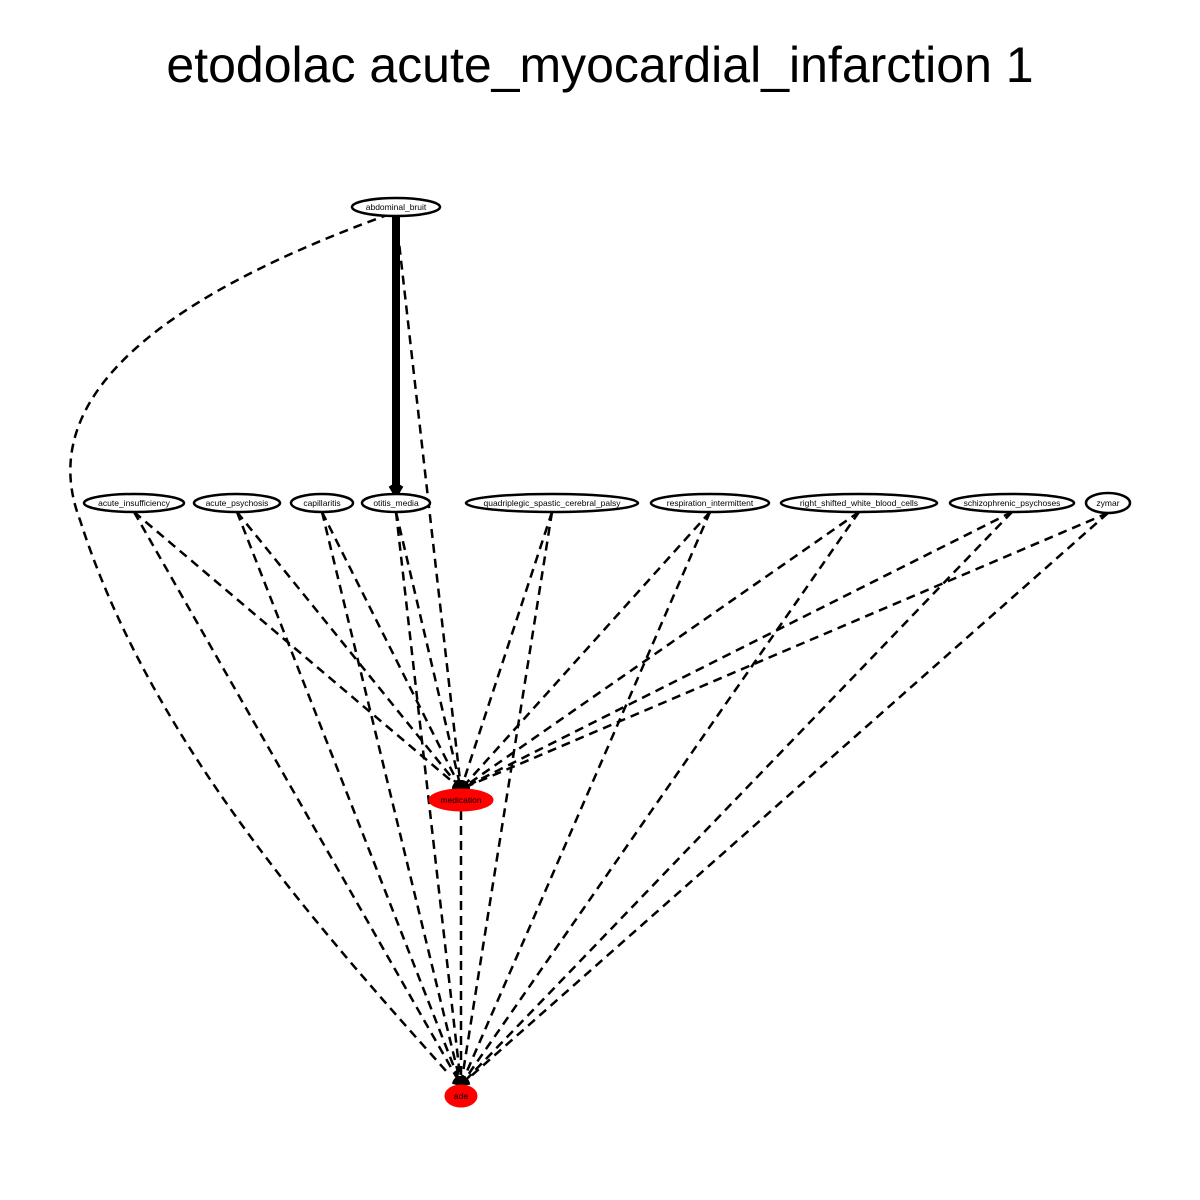  I want to click on node-label: zymar, so click(1107, 503).